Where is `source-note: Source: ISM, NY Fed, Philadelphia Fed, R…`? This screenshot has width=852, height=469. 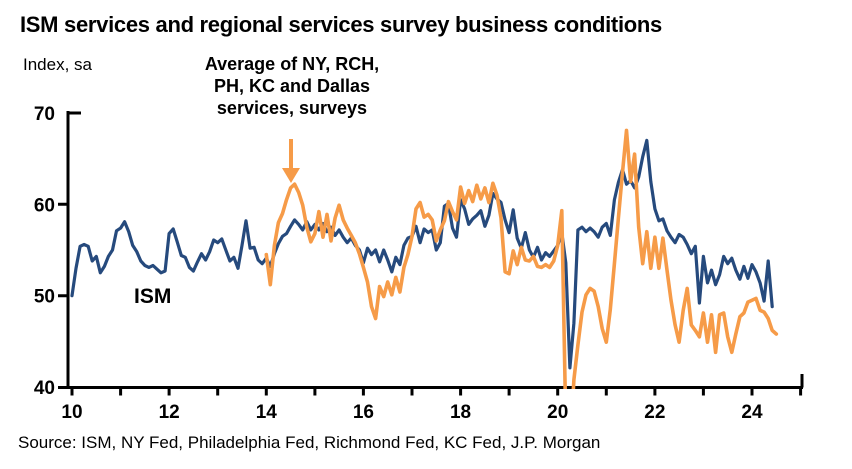 source-note: Source: ISM, NY Fed, Philadelphia Fed, R… is located at coordinates (309, 442).